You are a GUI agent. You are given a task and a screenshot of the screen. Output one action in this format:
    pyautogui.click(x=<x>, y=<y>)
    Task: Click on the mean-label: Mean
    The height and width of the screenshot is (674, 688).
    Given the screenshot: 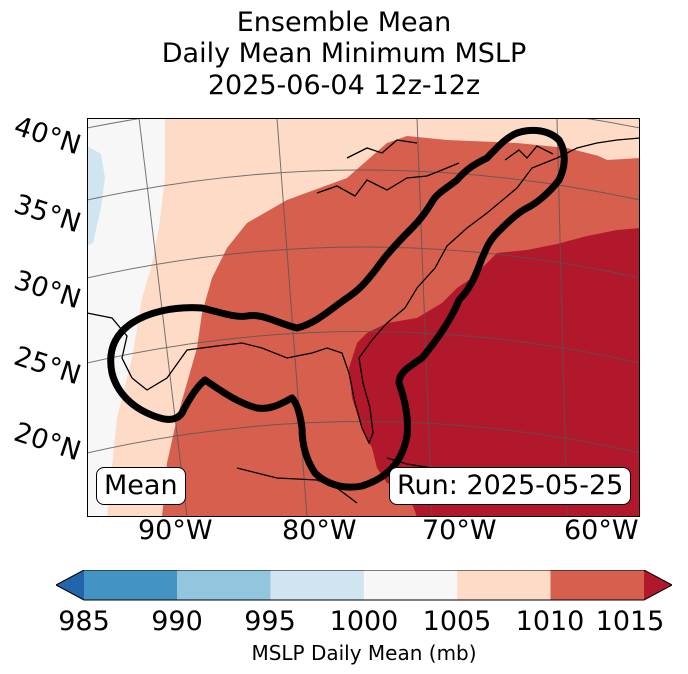 What is the action you would take?
    pyautogui.click(x=141, y=486)
    